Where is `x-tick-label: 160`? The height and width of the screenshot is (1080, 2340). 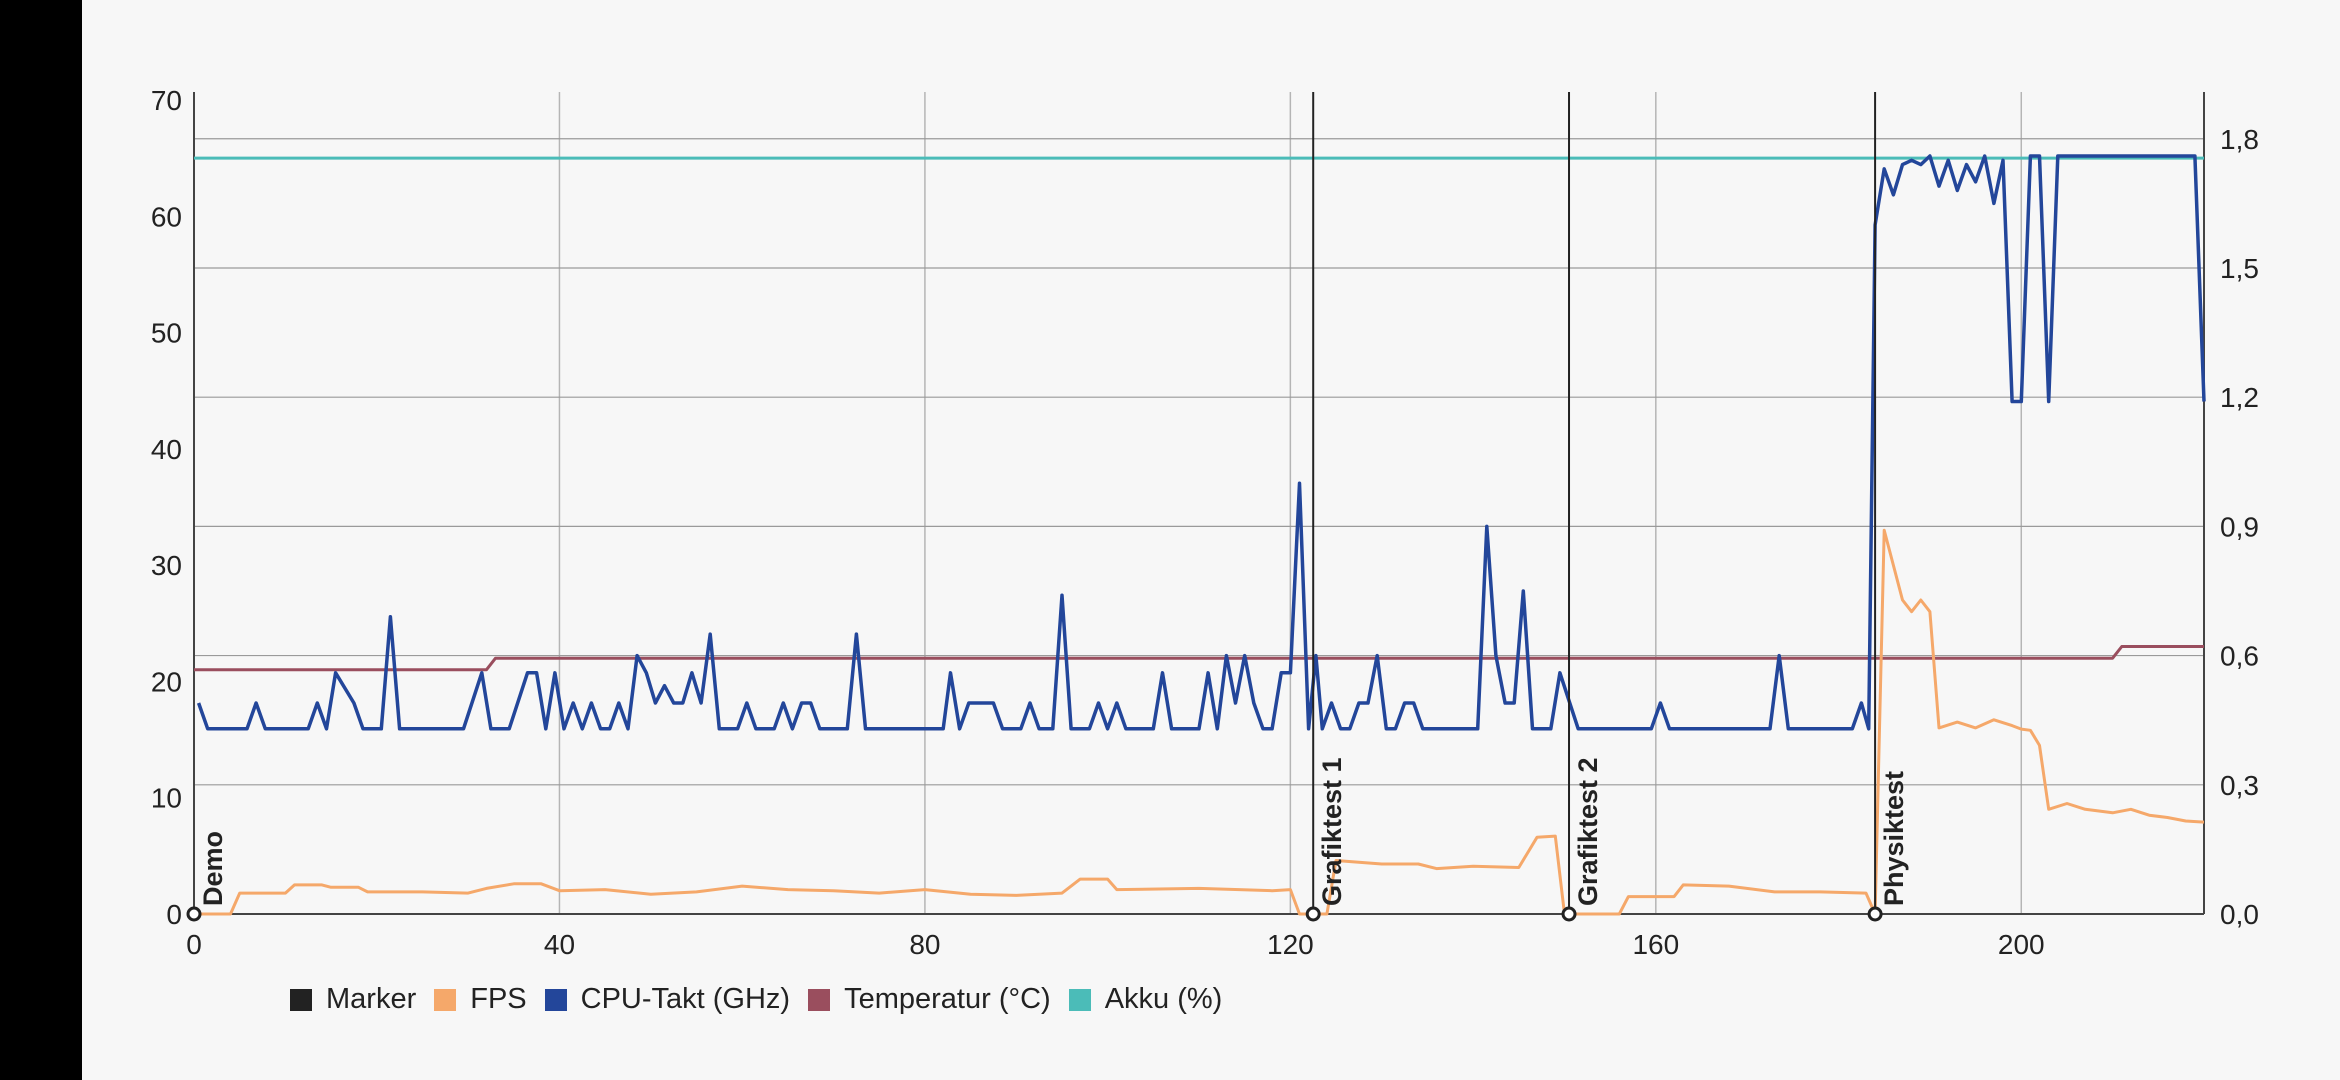 x-tick-label: 160 is located at coordinates (1655, 944).